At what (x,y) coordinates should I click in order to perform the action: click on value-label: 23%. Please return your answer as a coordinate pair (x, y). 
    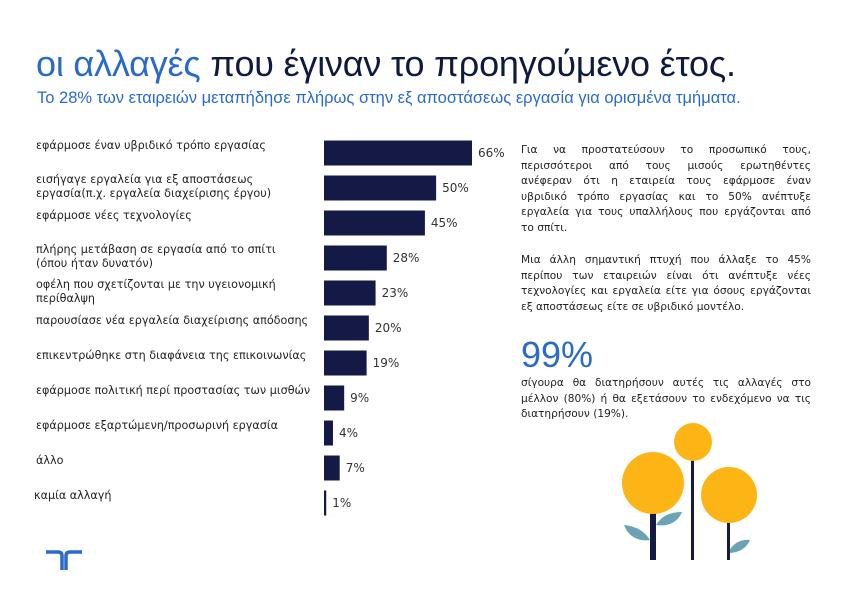
    Looking at the image, I should click on (395, 293).